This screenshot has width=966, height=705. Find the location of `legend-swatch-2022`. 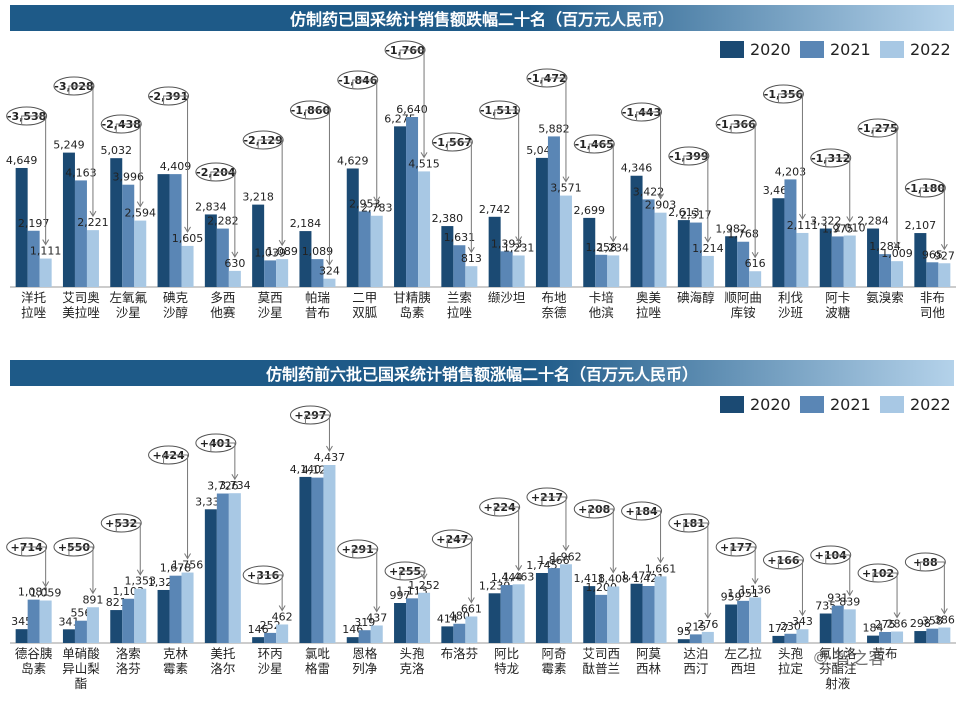

legend-swatch-2022 is located at coordinates (892, 49).